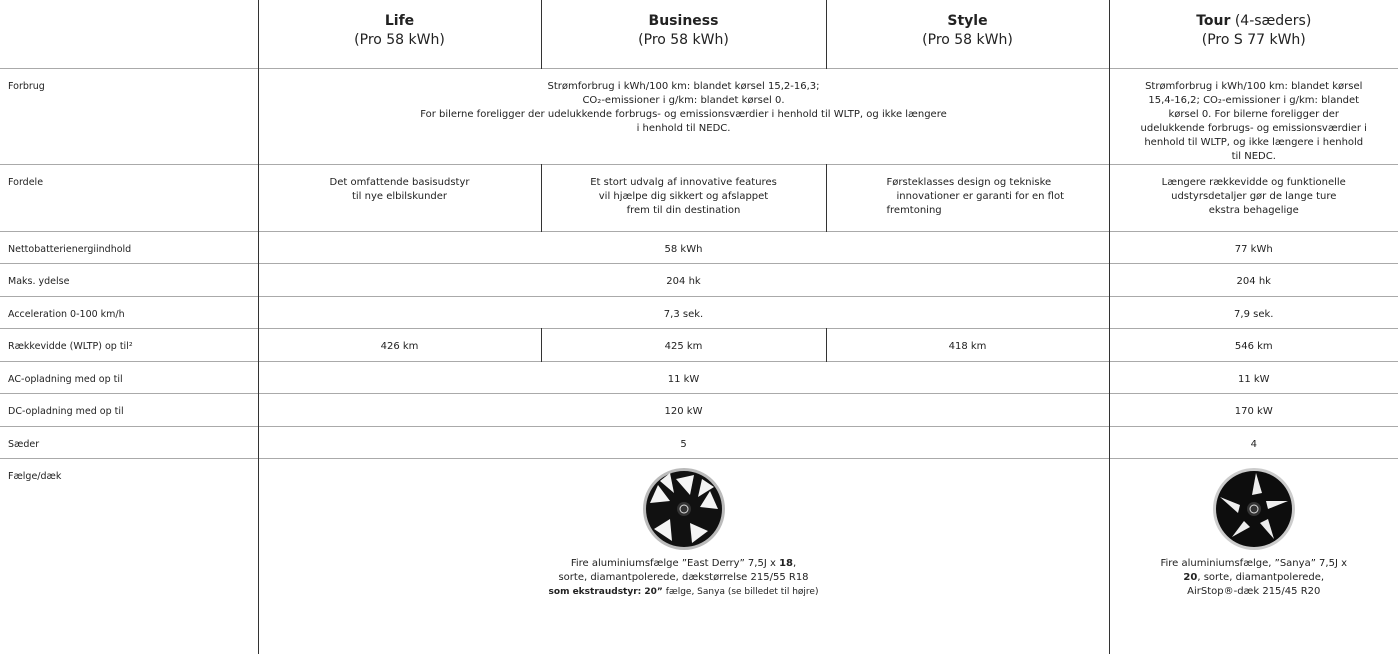 This screenshot has height=654, width=1398. Describe the element at coordinates (1213, 21) in the screenshot. I see `model-name: Tour` at that location.